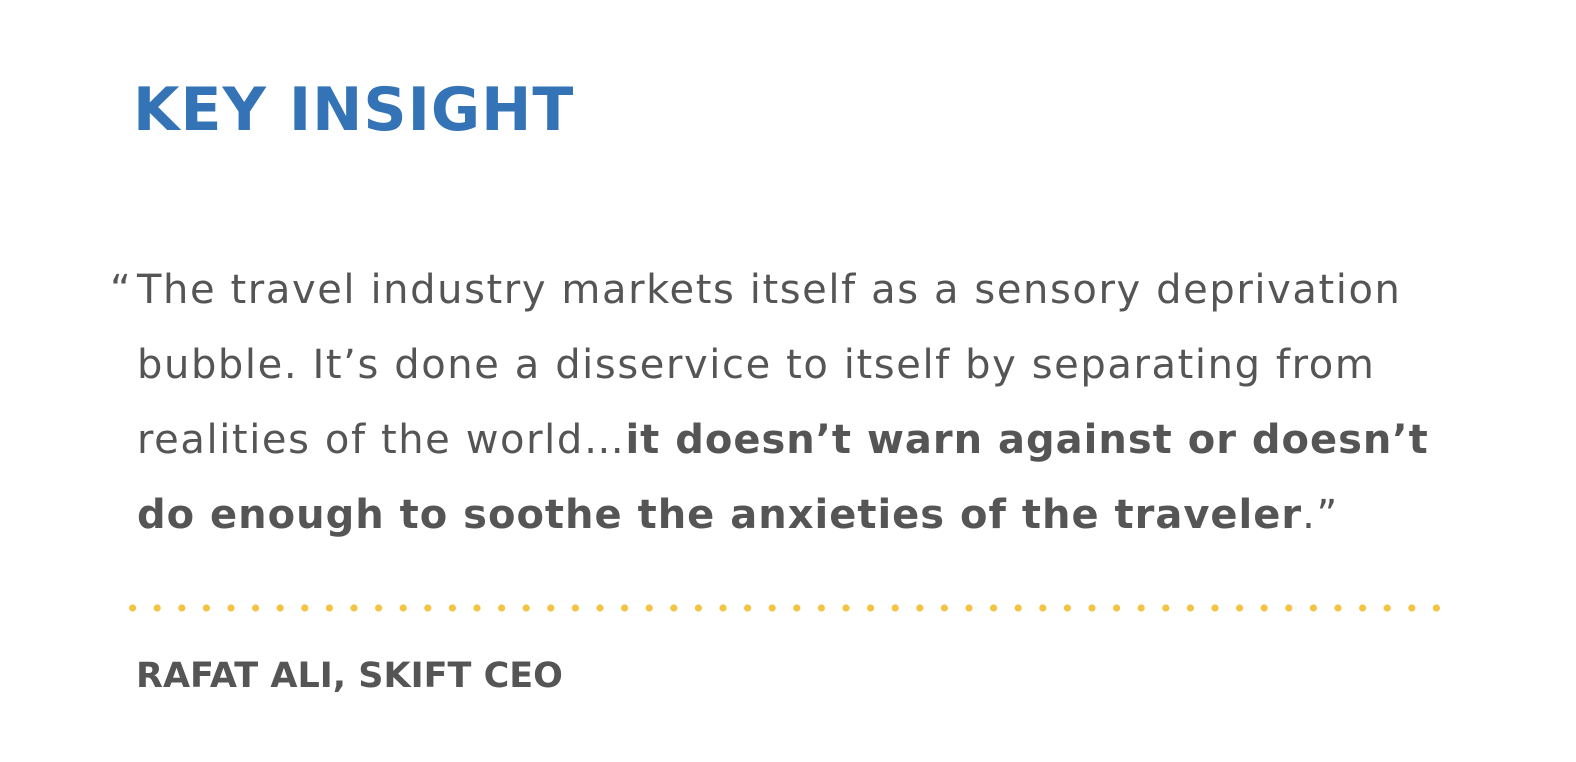 Image resolution: width=1576 pixels, height=762 pixels. I want to click on section-heading: KEY INSIGHT, so click(354, 110).